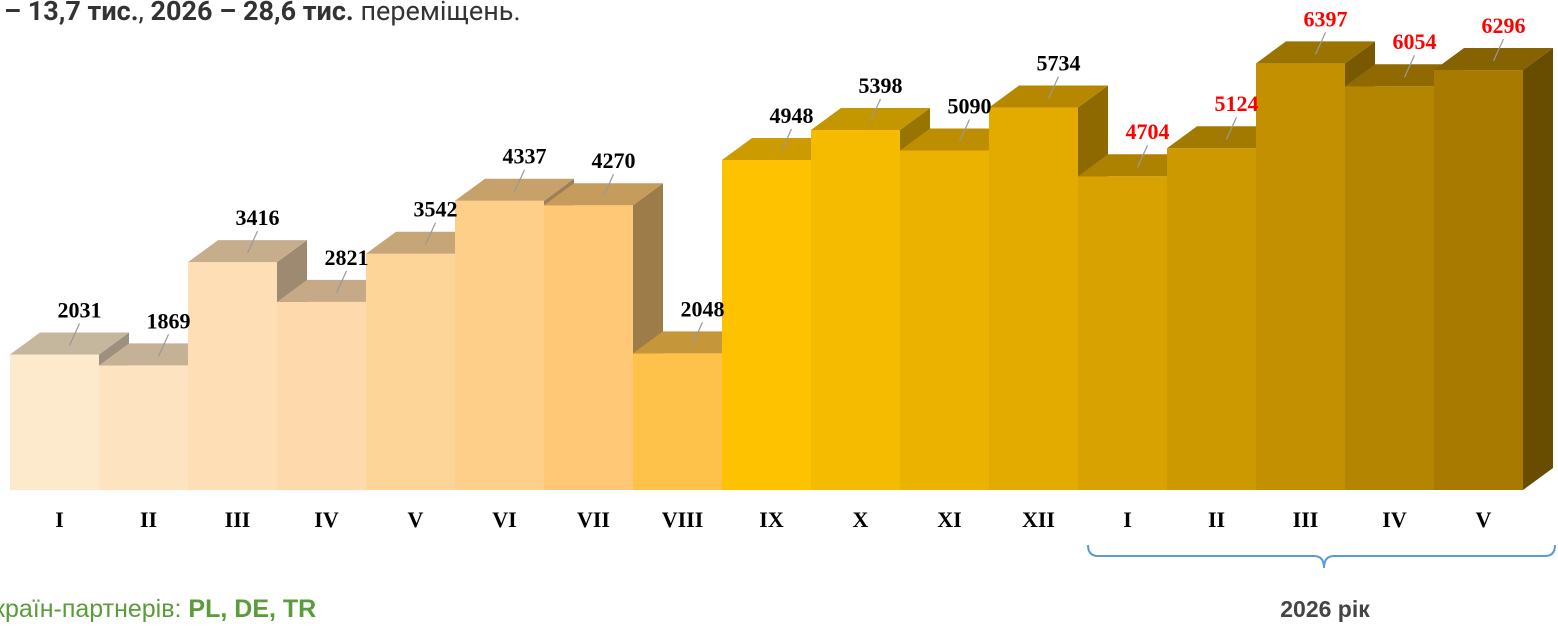 This screenshot has height=627, width=1558. What do you see at coordinates (1148, 131) in the screenshot?
I see `value-label: 4704` at bounding box center [1148, 131].